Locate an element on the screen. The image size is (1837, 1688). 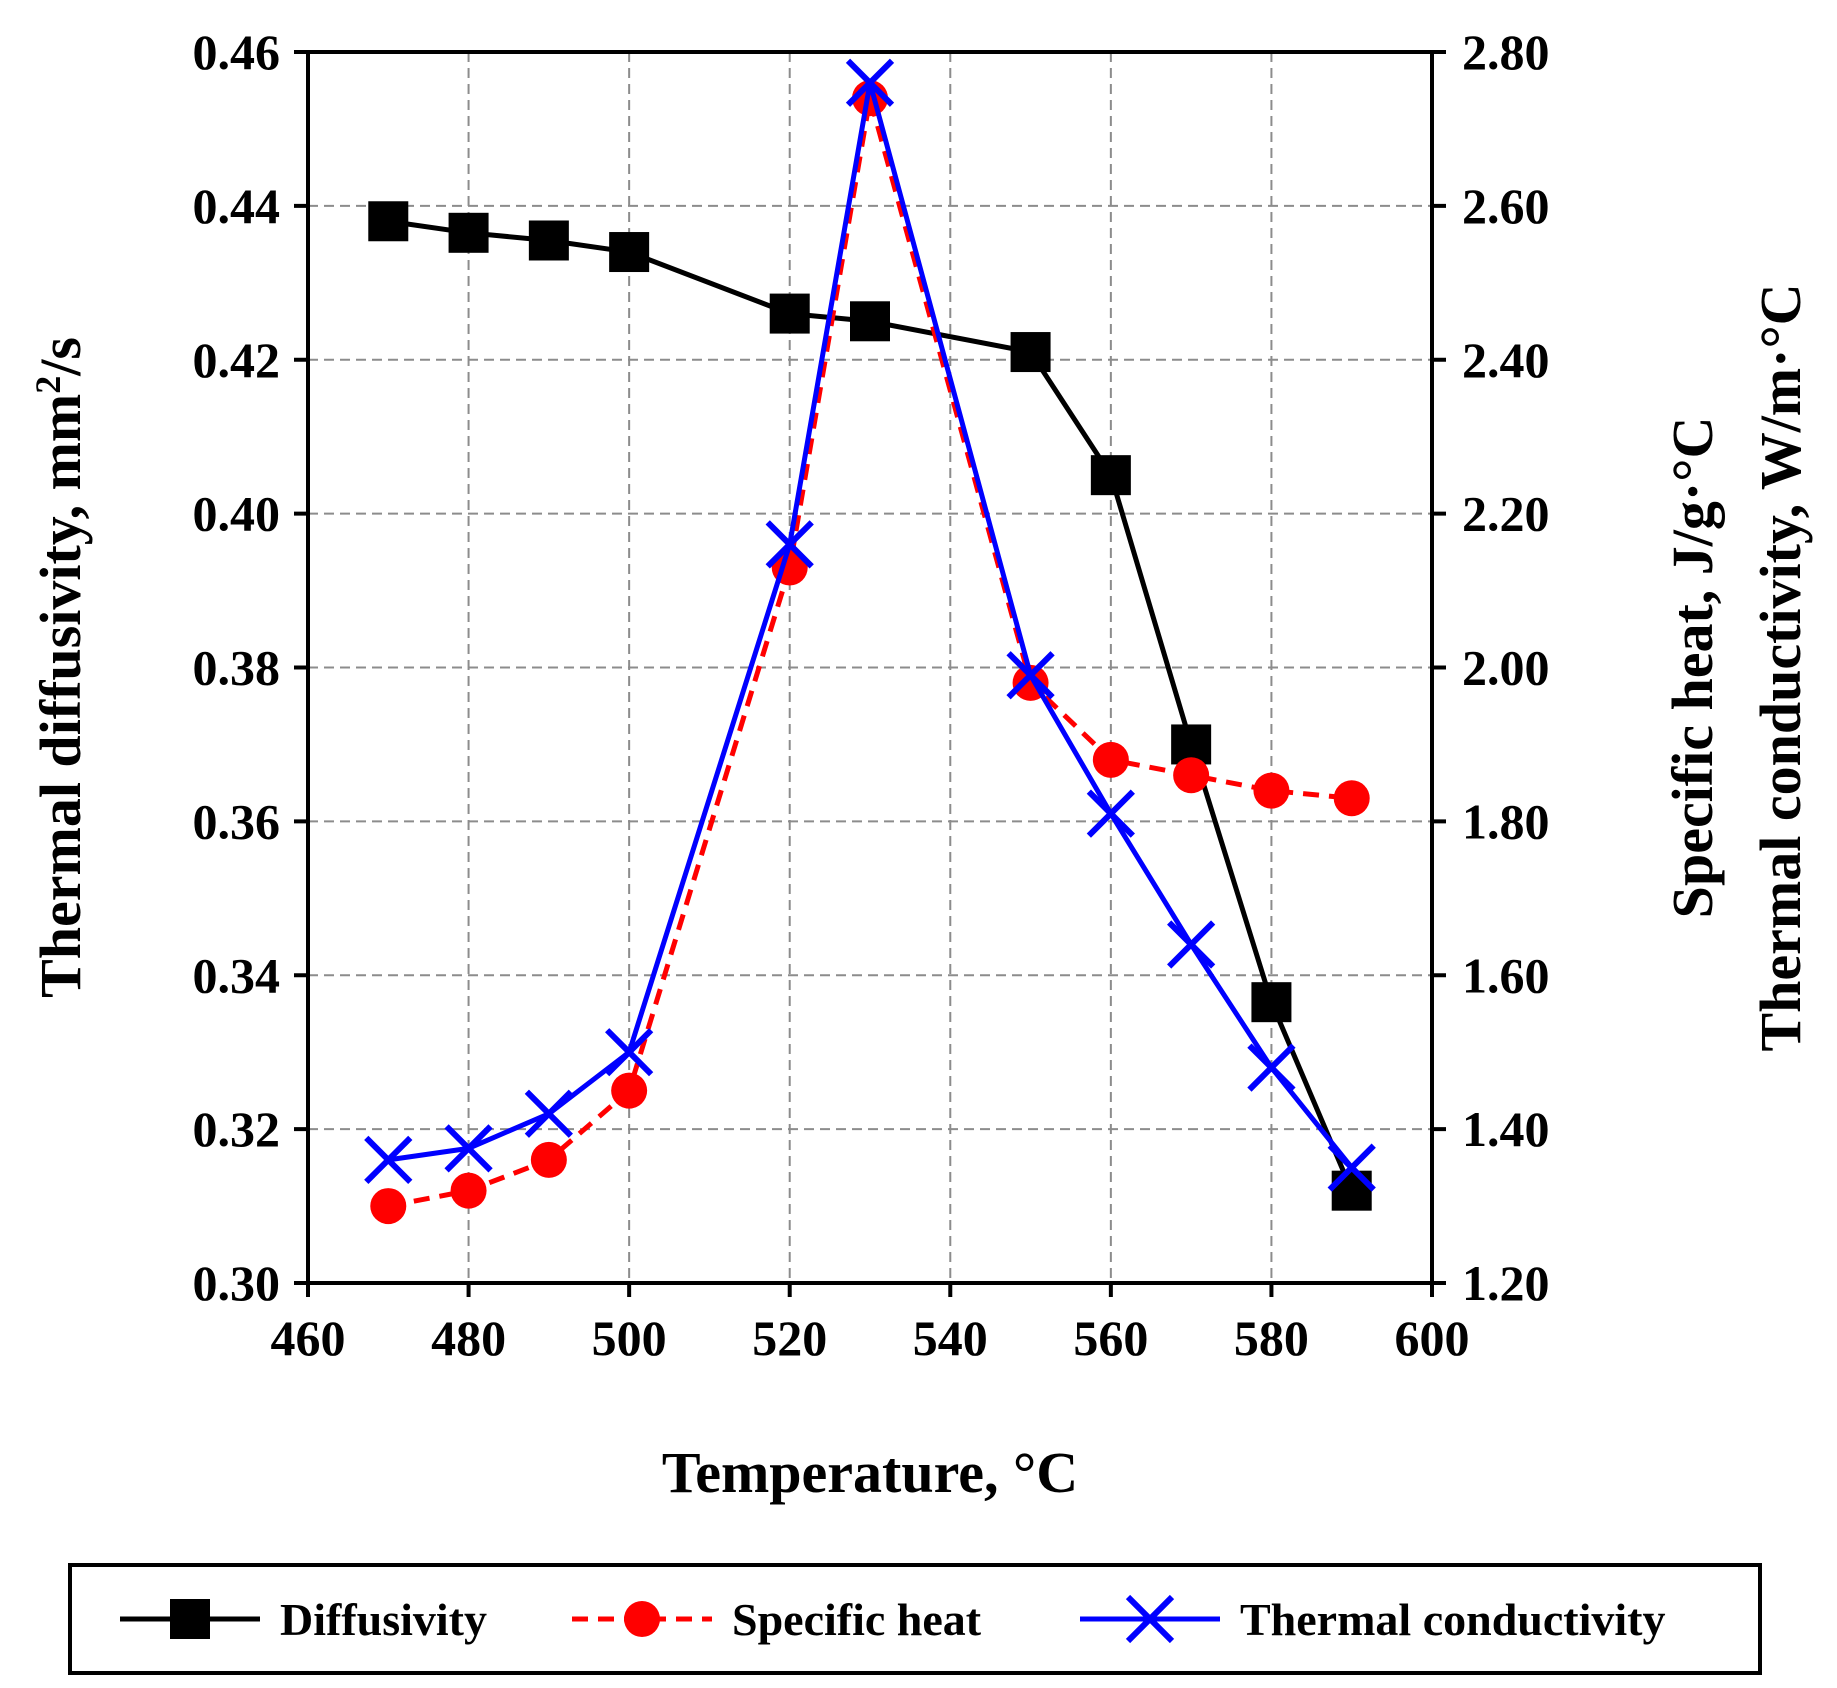
legend-marker-specific-heat is located at coordinates (642, 1619).